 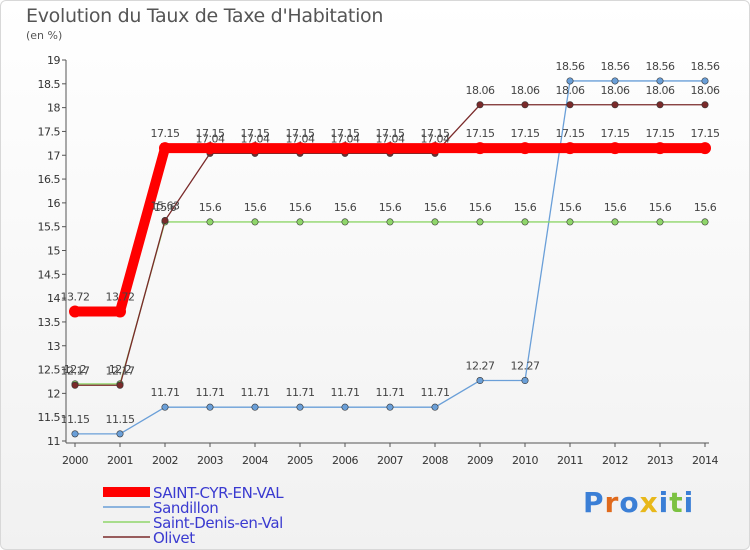 What do you see at coordinates (480, 460) in the screenshot?
I see `x-tick-label: 2009` at bounding box center [480, 460].